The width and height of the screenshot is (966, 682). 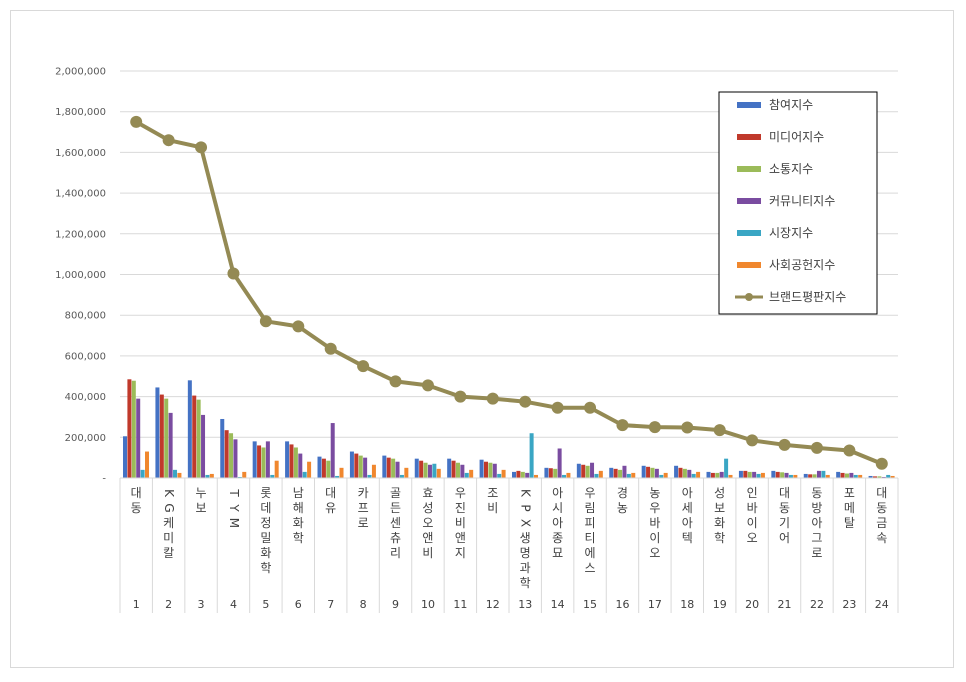 I want to click on category-label: 학, so click(x=298, y=538).